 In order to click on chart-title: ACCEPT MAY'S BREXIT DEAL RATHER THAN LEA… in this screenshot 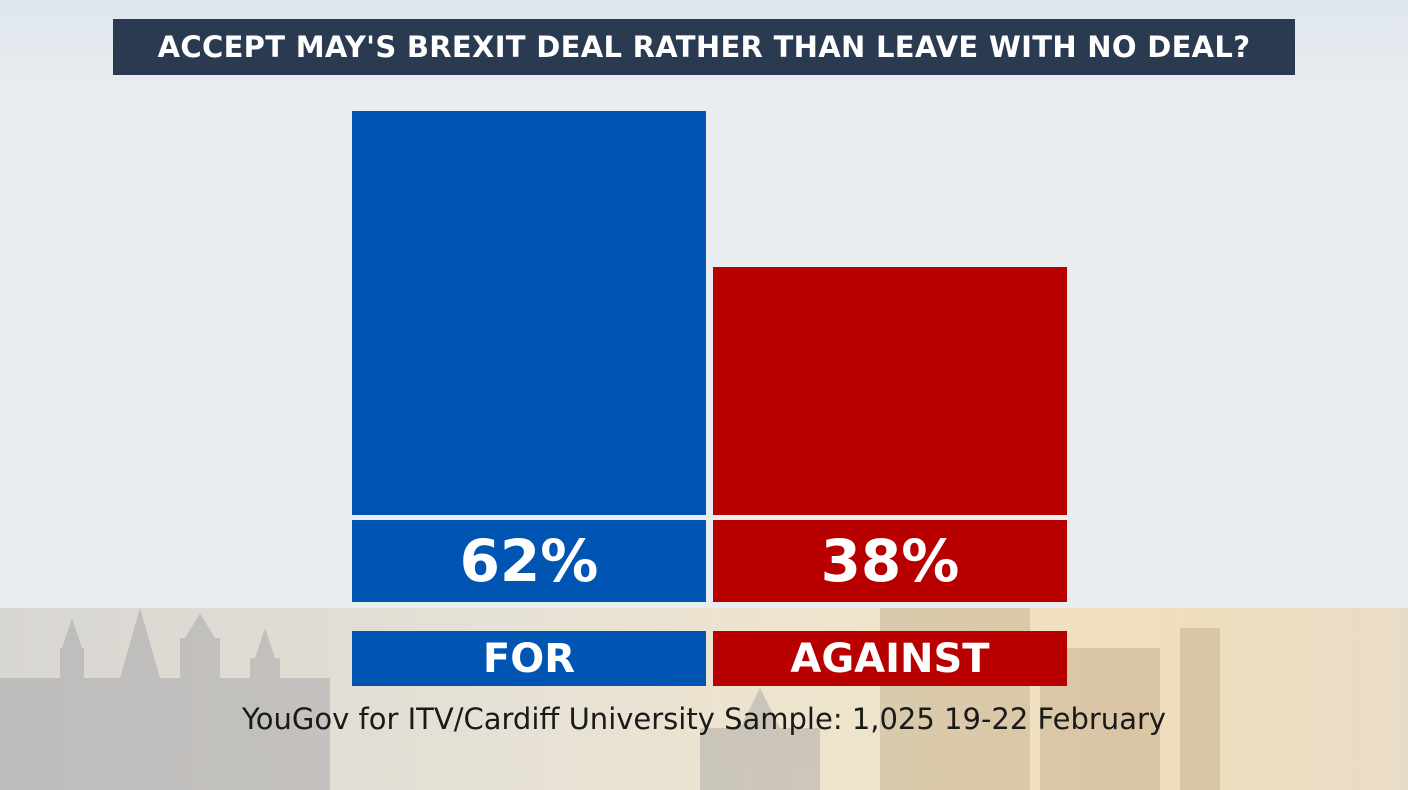, I will do `click(704, 47)`.